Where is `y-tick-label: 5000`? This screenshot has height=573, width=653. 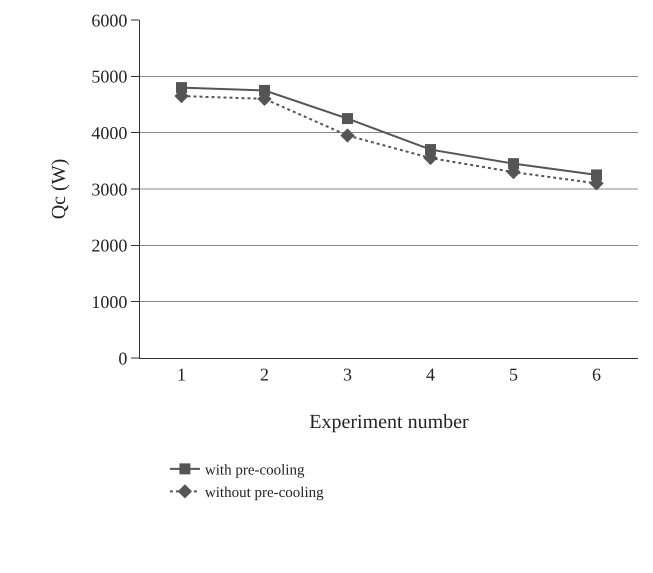
y-tick-label: 5000 is located at coordinates (109, 76).